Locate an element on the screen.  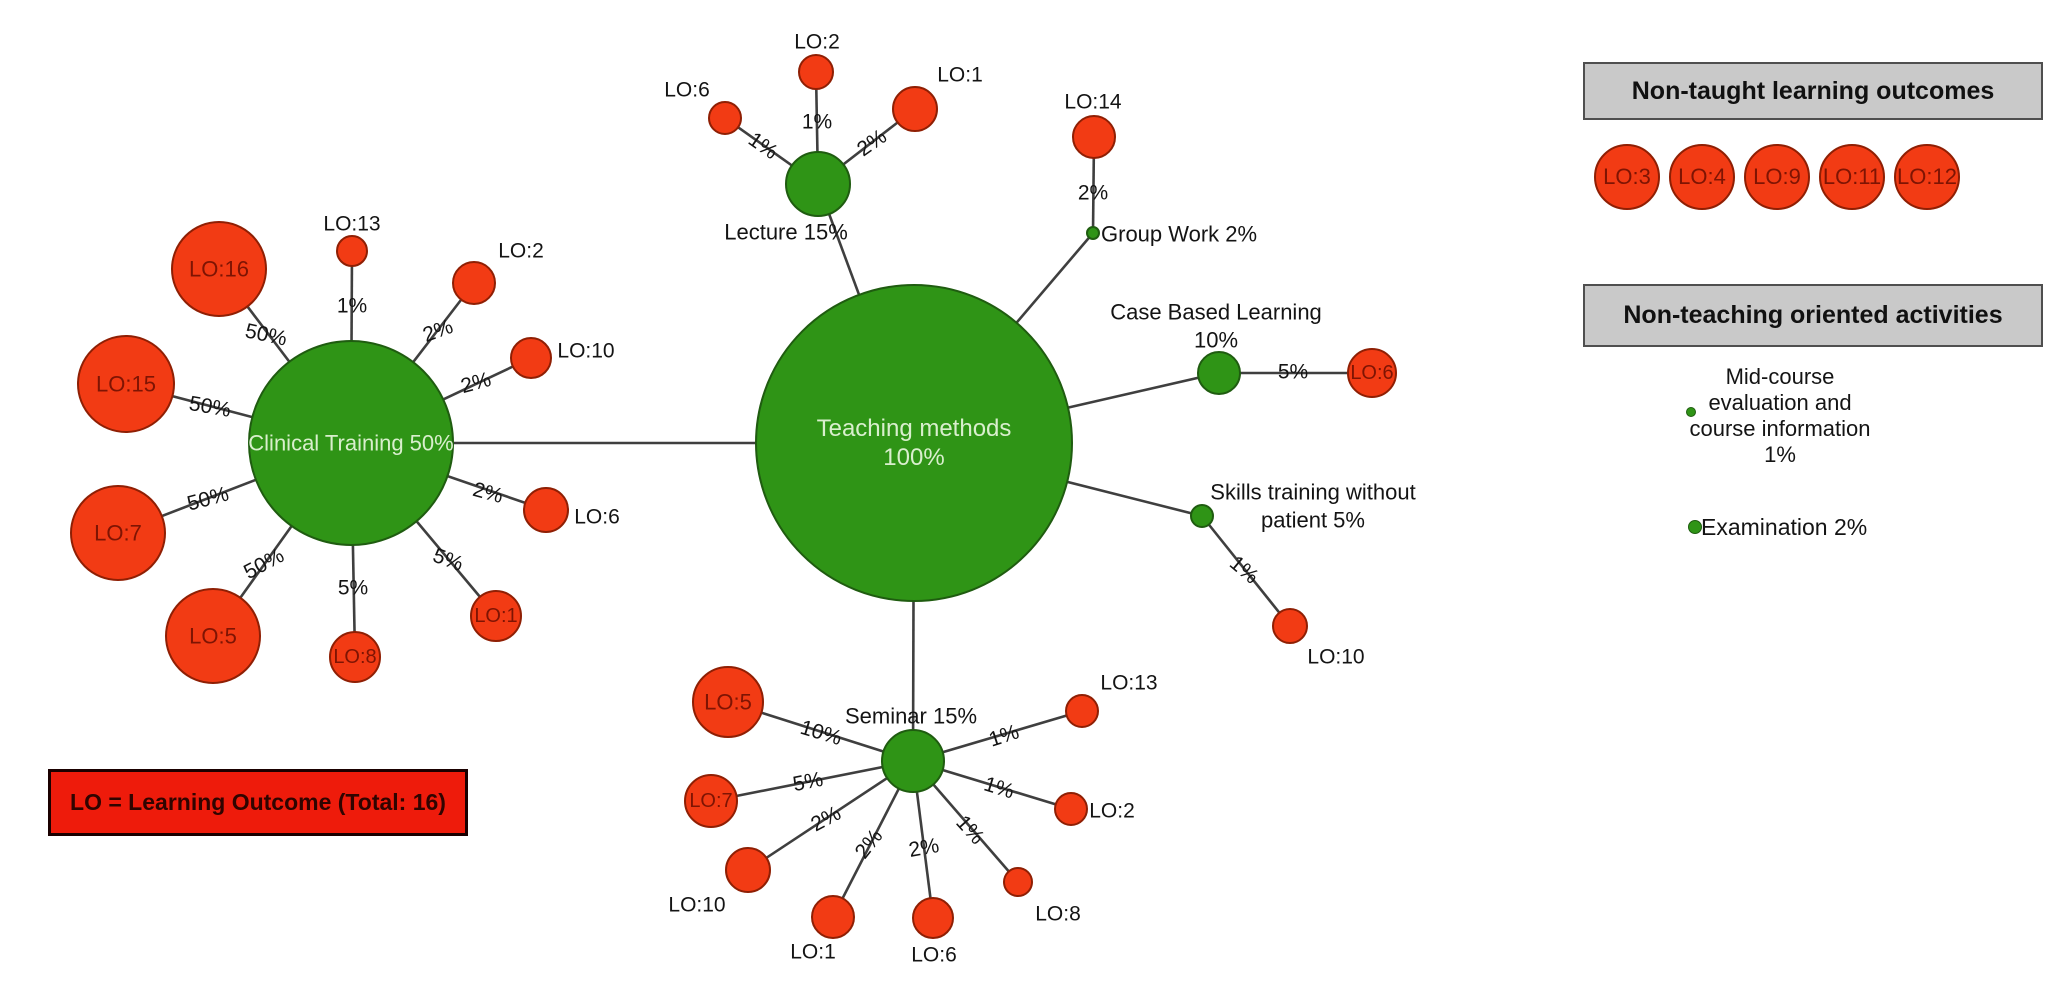
node-c1 is located at coordinates (496, 616).